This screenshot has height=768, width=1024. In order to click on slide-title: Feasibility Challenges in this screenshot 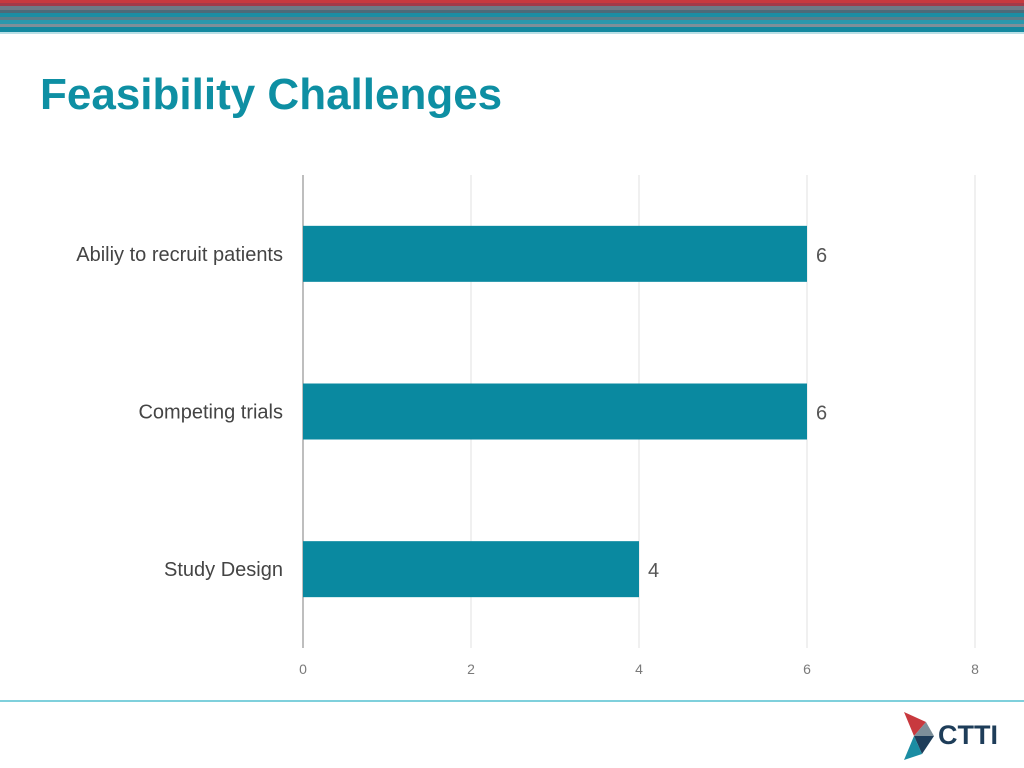, I will do `click(271, 94)`.